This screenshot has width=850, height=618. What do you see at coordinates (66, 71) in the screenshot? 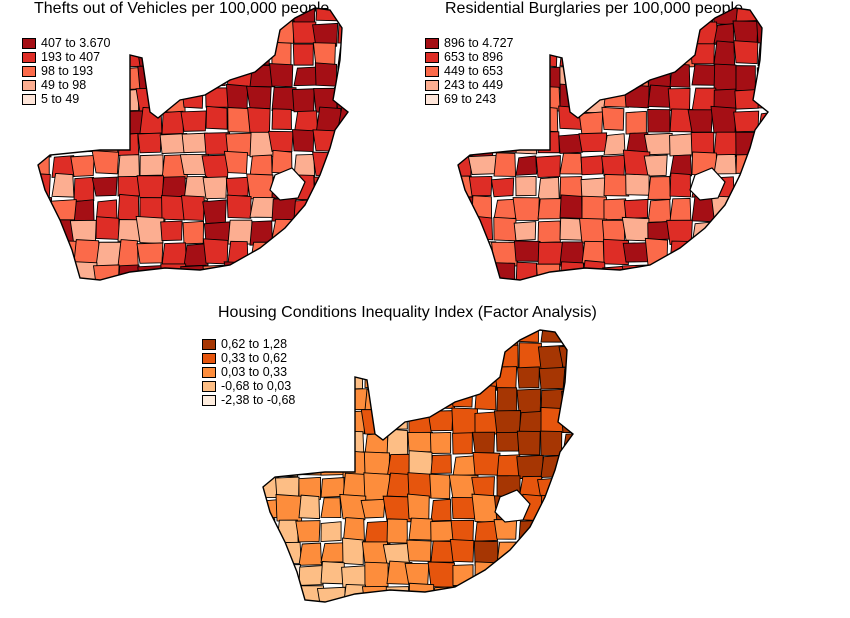
I see `legend-item: 98 to 193` at bounding box center [66, 71].